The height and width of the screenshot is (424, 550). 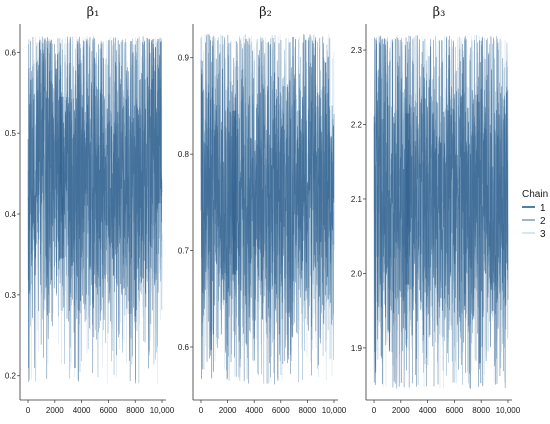 What do you see at coordinates (543, 221) in the screenshot?
I see `legend-label-chain-2: 2` at bounding box center [543, 221].